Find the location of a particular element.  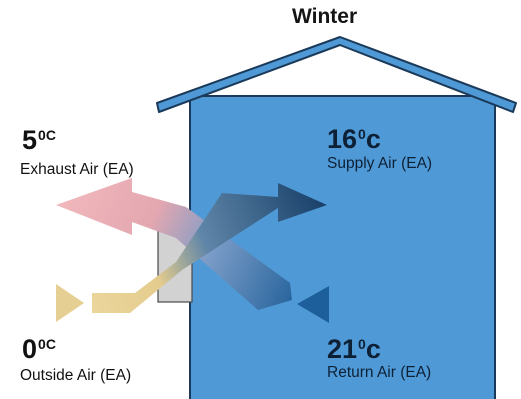

season-title: Winter is located at coordinates (325, 16).